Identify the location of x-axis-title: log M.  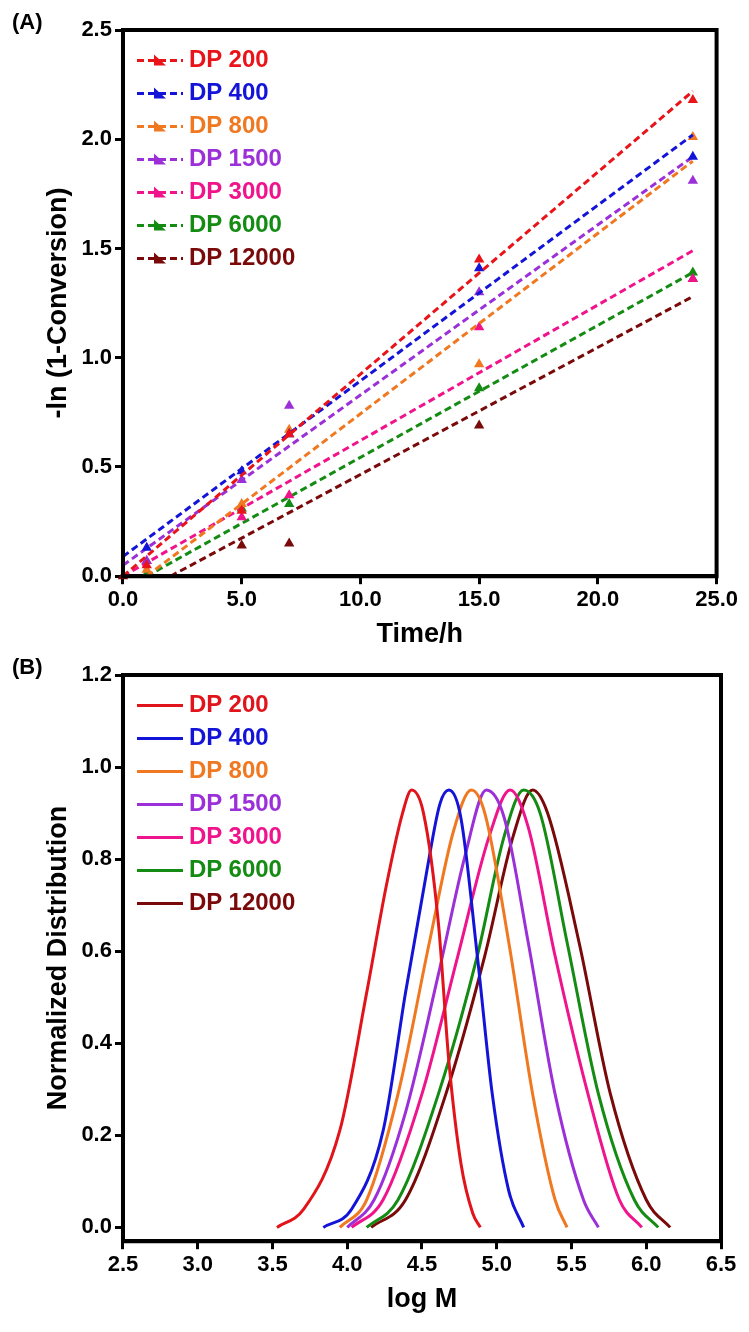
(422, 1298).